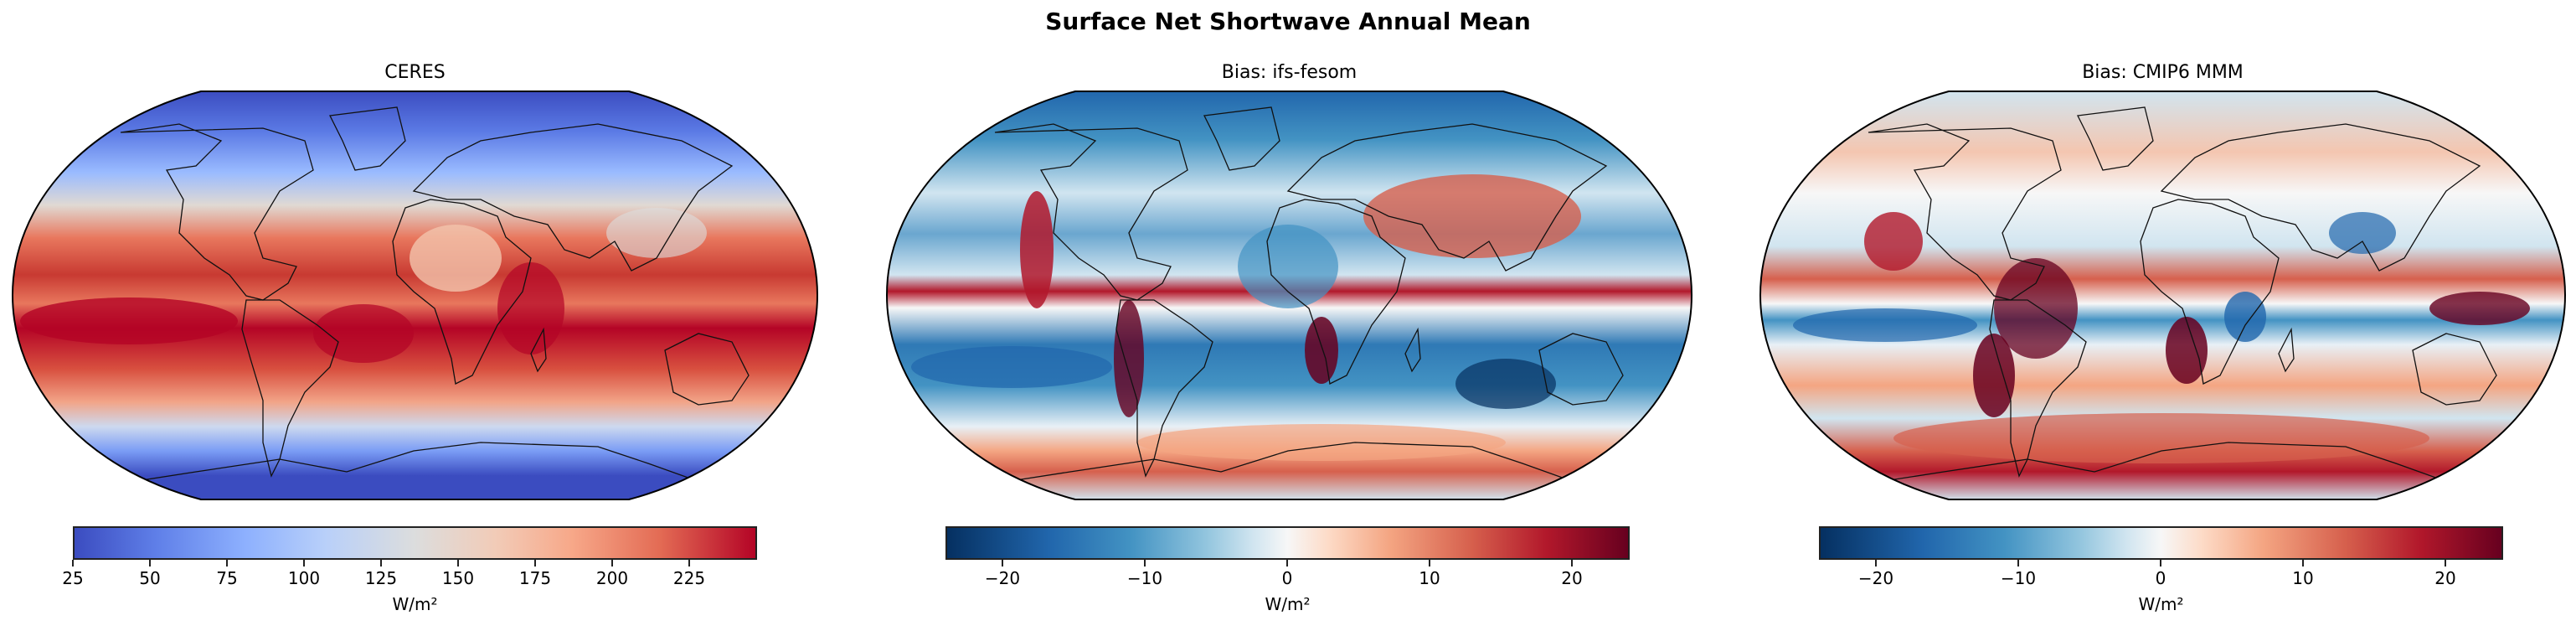 This screenshot has height=626, width=2576. What do you see at coordinates (1288, 21) in the screenshot?
I see `figure-title: Surface Net Shortwave Annual Mean` at bounding box center [1288, 21].